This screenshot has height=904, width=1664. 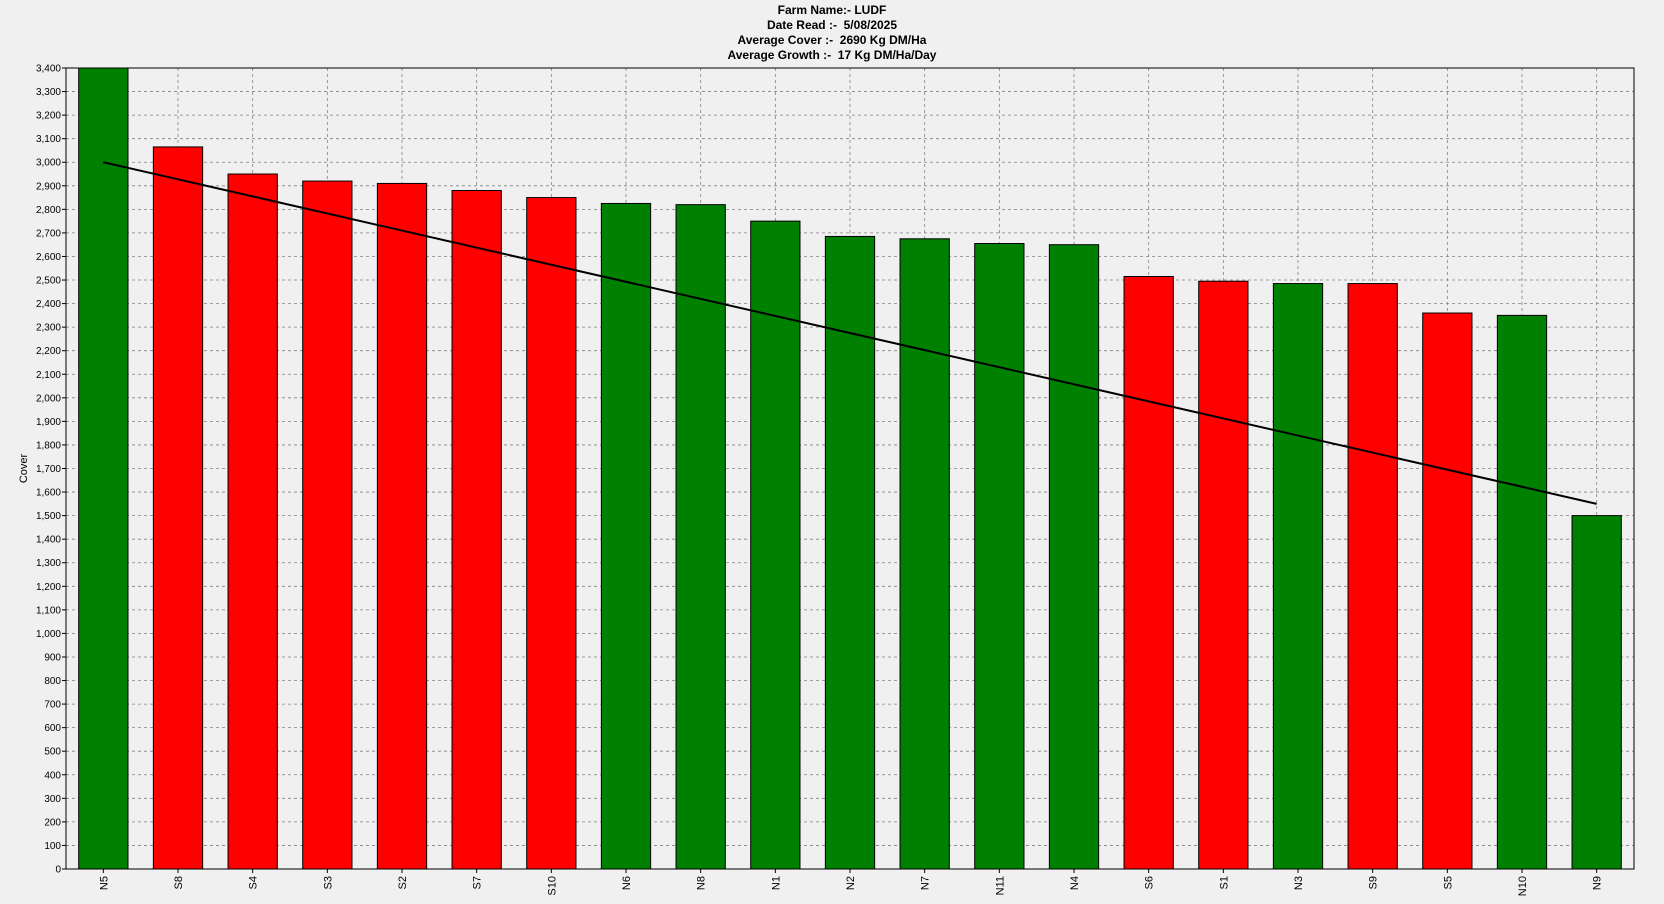 What do you see at coordinates (776, 883) in the screenshot?
I see `x-tick-label: N1` at bounding box center [776, 883].